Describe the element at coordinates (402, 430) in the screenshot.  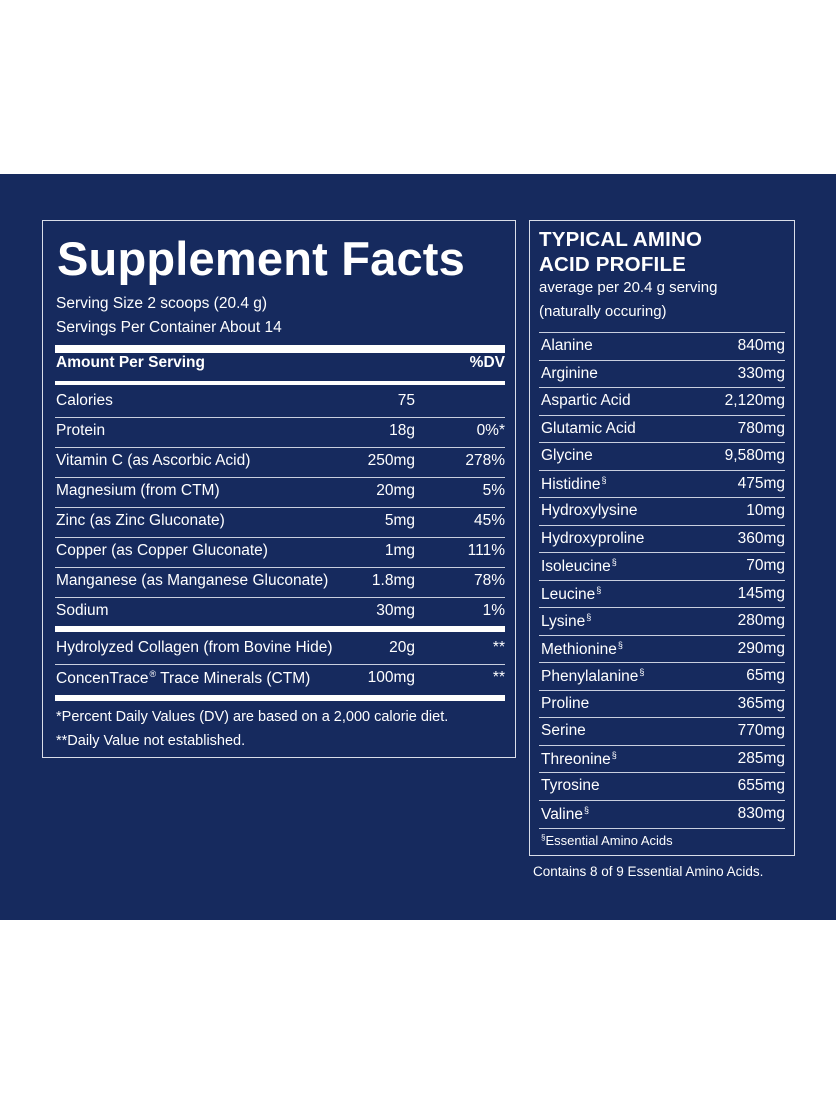
I see `nutrient-amount: 18g` at that location.